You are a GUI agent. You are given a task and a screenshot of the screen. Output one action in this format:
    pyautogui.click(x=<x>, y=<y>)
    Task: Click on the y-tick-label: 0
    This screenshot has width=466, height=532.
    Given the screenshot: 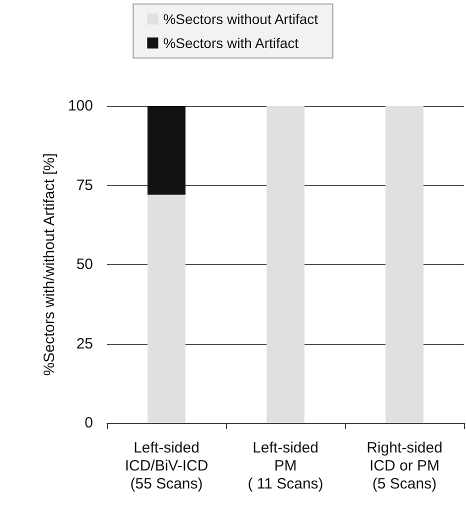 What is the action you would take?
    pyautogui.click(x=88, y=423)
    